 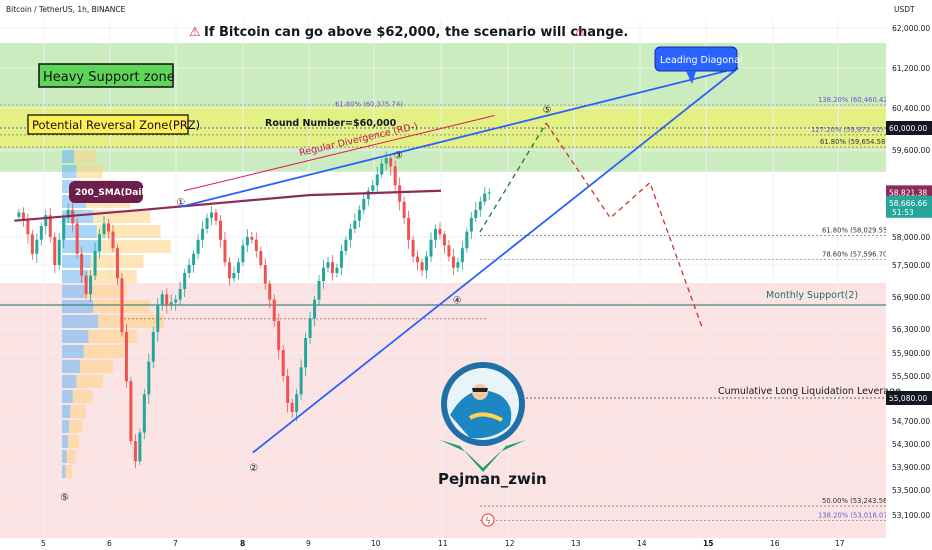 I want to click on y-tick-label: 55,500.00, so click(x=911, y=376).